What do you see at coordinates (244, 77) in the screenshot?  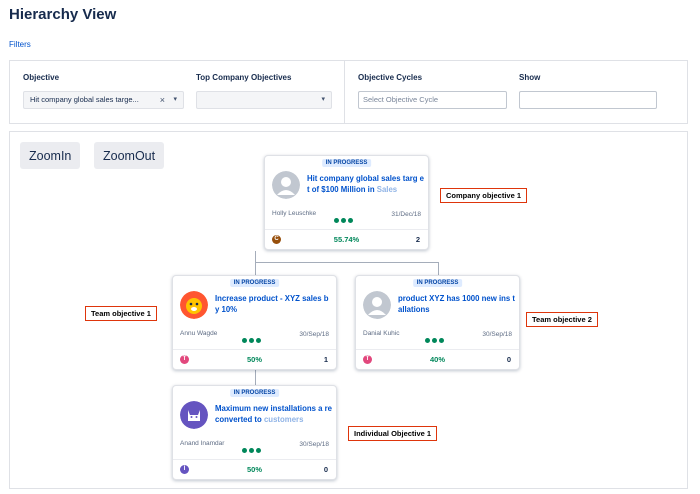 I see `top-company-objectives-label: Top Company Objectives` at bounding box center [244, 77].